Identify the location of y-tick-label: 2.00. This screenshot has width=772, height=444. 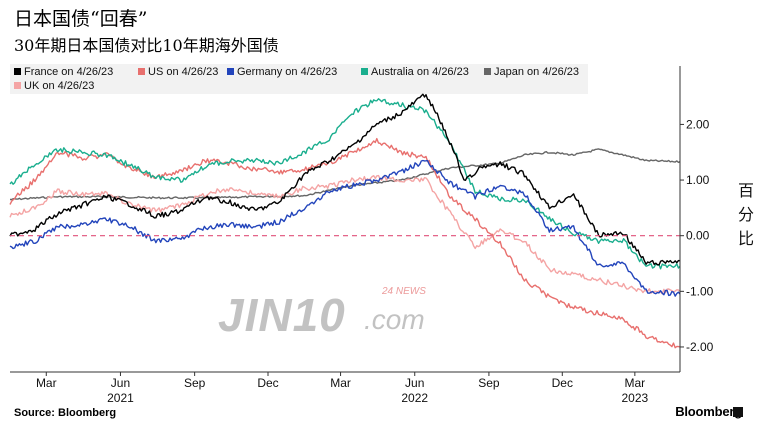
(698, 124).